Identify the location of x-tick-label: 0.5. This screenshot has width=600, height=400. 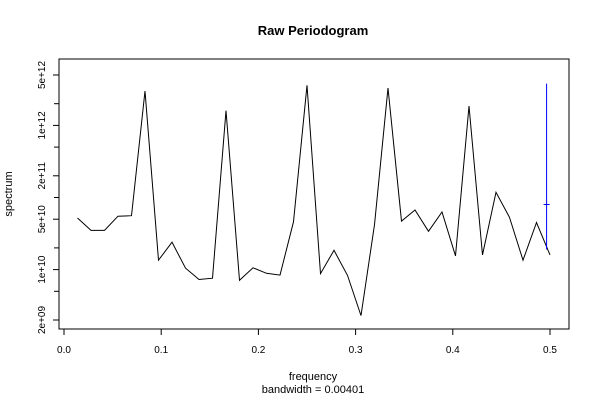
(550, 350).